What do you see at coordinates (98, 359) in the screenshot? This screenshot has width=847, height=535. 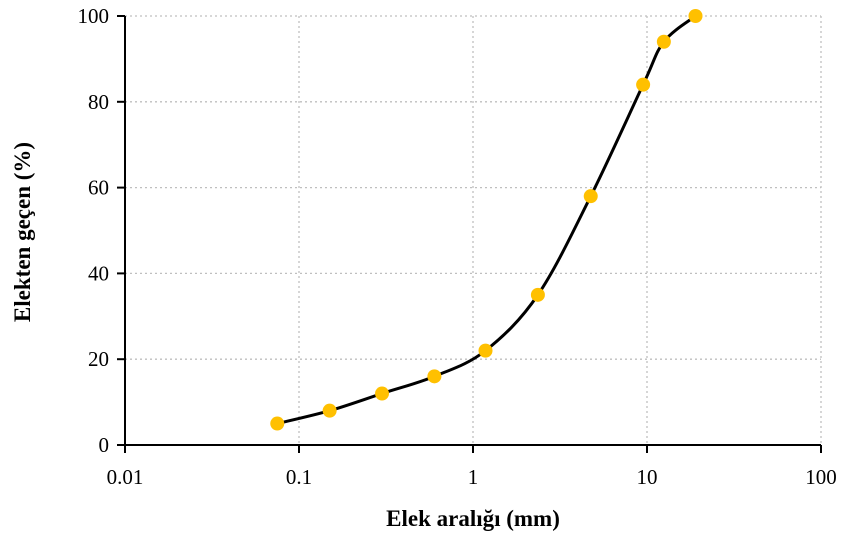 I see `y-tick-label: 20` at bounding box center [98, 359].